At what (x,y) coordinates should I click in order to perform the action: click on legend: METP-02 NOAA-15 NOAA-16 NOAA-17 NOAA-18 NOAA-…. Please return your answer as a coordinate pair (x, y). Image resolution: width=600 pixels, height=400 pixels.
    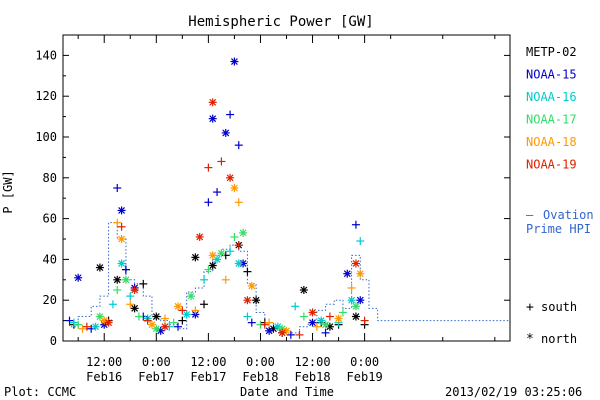
    Looking at the image, I should click on (551, 108).